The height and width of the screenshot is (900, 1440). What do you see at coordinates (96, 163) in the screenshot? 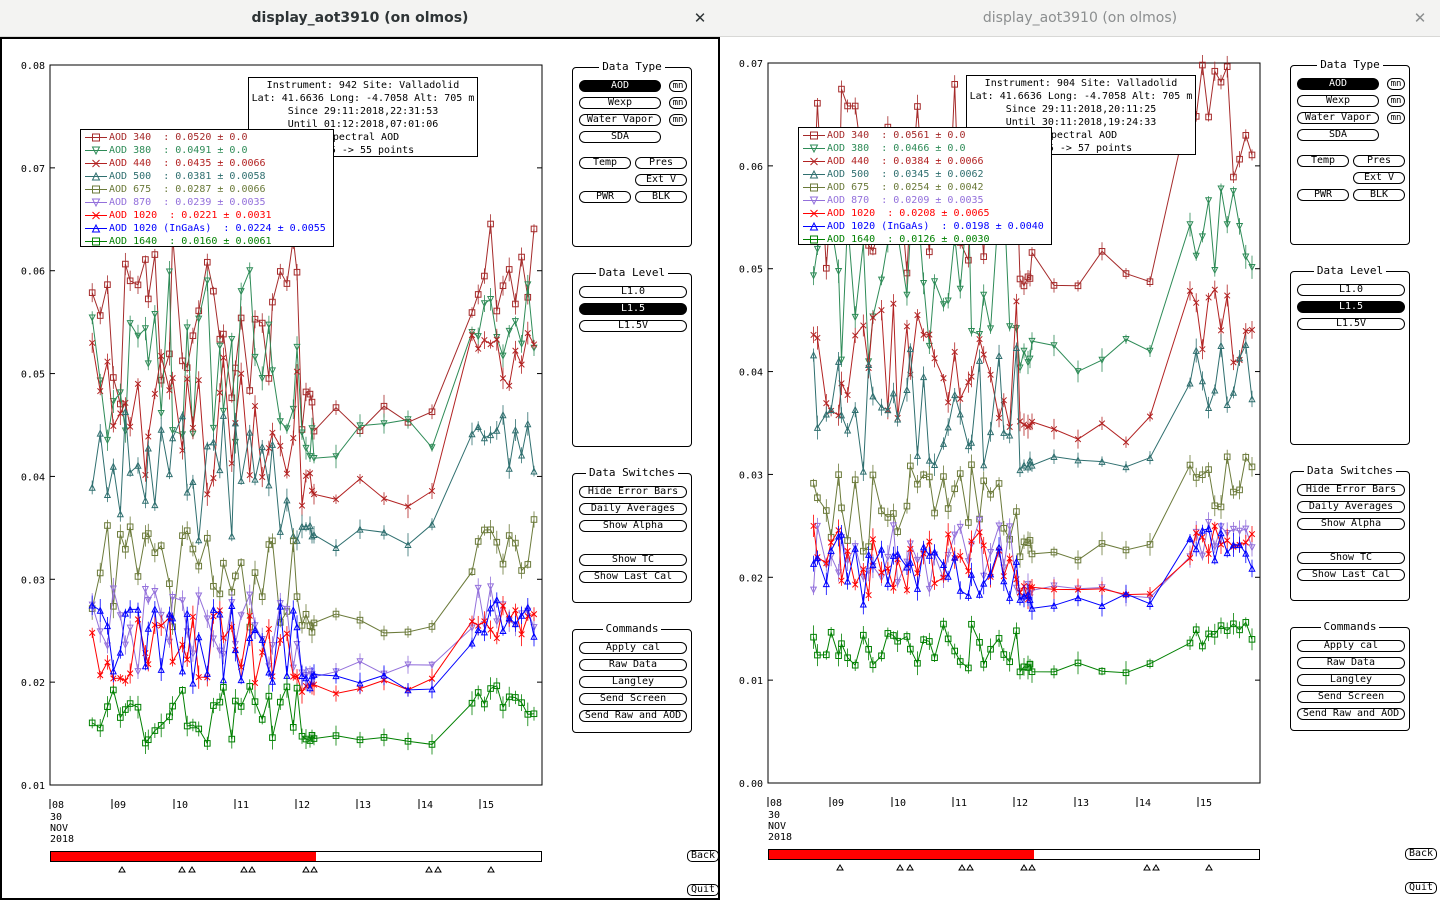
I see `legend-marker-icon` at bounding box center [96, 163].